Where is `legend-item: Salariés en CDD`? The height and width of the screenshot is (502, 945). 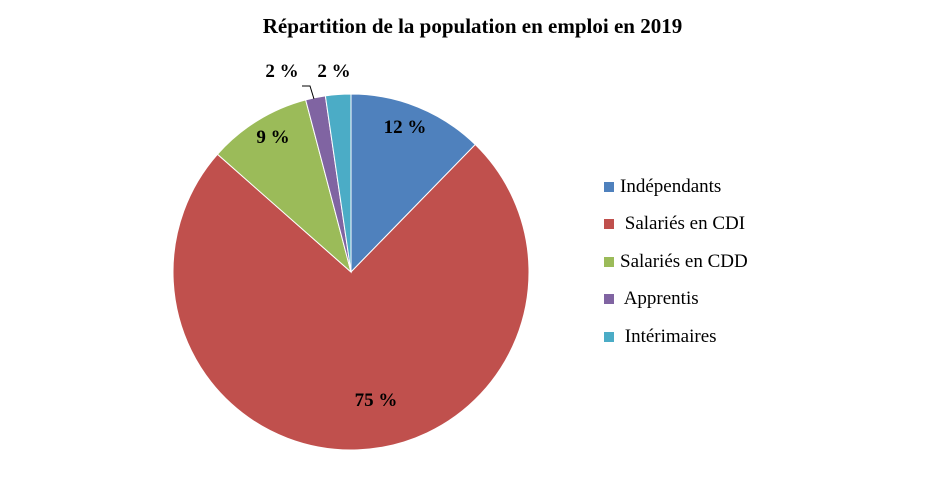 legend-item: Salariés en CDD is located at coordinates (676, 262).